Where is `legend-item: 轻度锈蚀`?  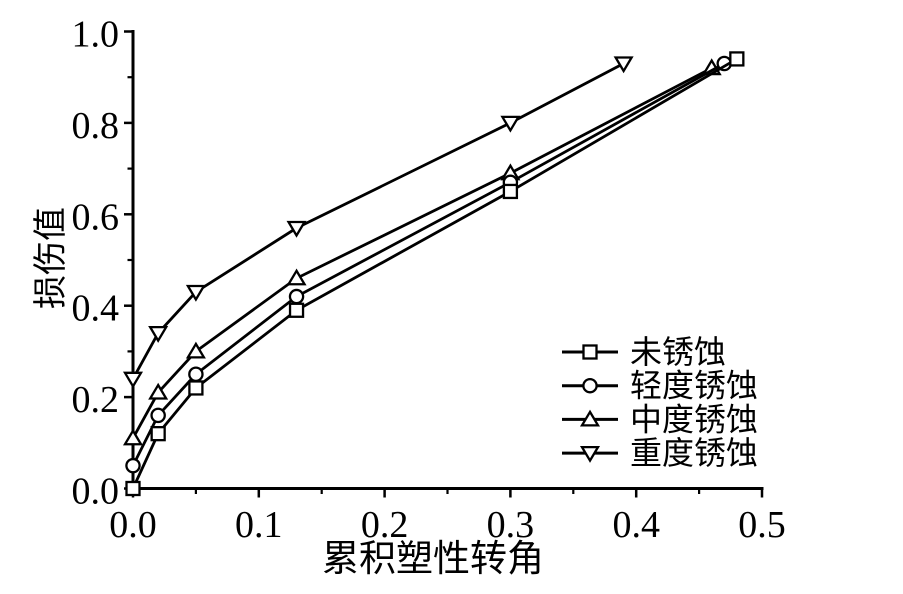
legend-item: 轻度锈蚀 is located at coordinates (660, 386).